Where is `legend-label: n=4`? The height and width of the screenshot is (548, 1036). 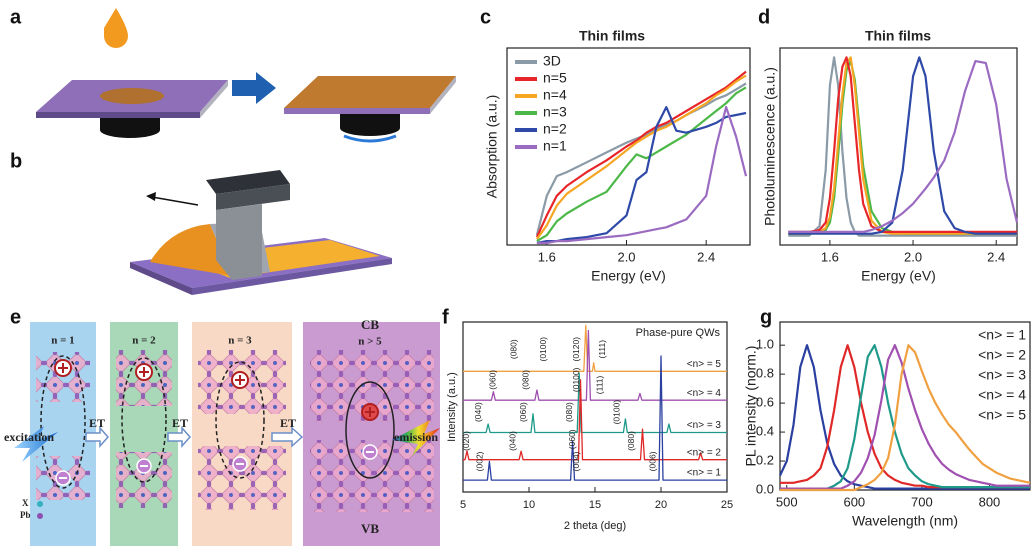
legend-label: n=4 is located at coordinates (555, 95).